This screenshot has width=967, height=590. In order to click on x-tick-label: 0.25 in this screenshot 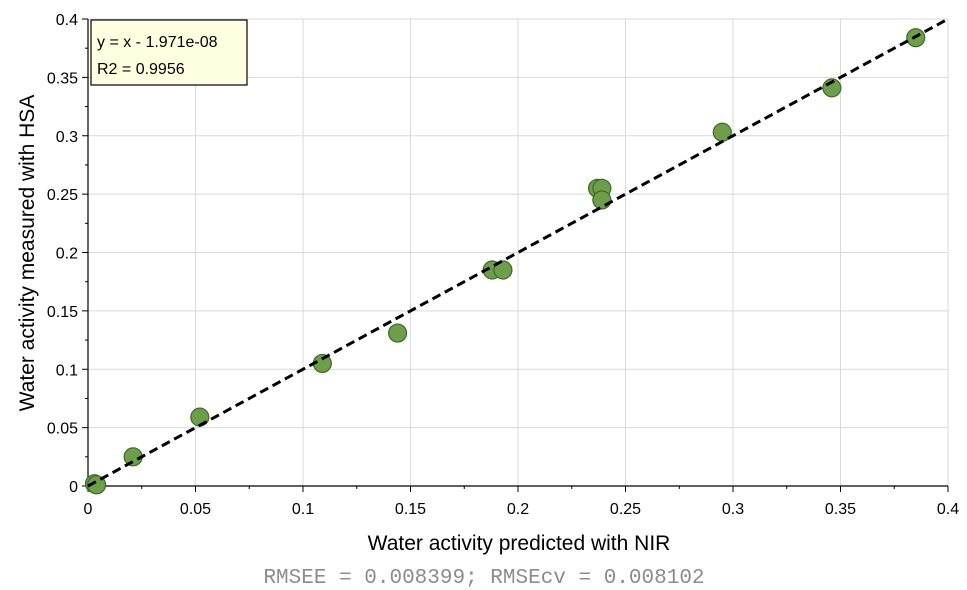, I will do `click(625, 509)`.